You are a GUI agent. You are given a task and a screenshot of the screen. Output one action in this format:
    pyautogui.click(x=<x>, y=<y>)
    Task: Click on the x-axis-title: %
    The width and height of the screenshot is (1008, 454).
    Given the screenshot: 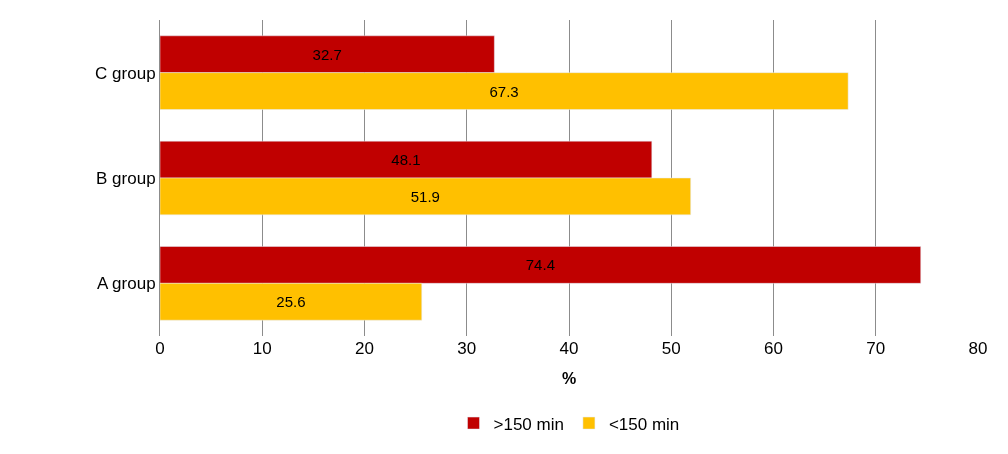 What is the action you would take?
    pyautogui.click(x=569, y=378)
    